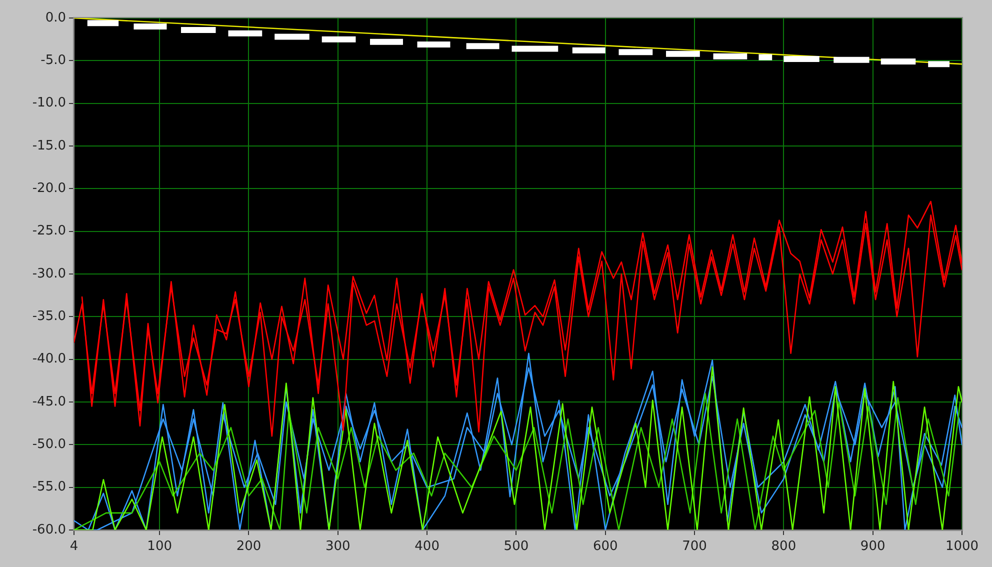 The height and width of the screenshot is (567, 992). What do you see at coordinates (873, 546) in the screenshot?
I see `x-tick-label: 900` at bounding box center [873, 546].